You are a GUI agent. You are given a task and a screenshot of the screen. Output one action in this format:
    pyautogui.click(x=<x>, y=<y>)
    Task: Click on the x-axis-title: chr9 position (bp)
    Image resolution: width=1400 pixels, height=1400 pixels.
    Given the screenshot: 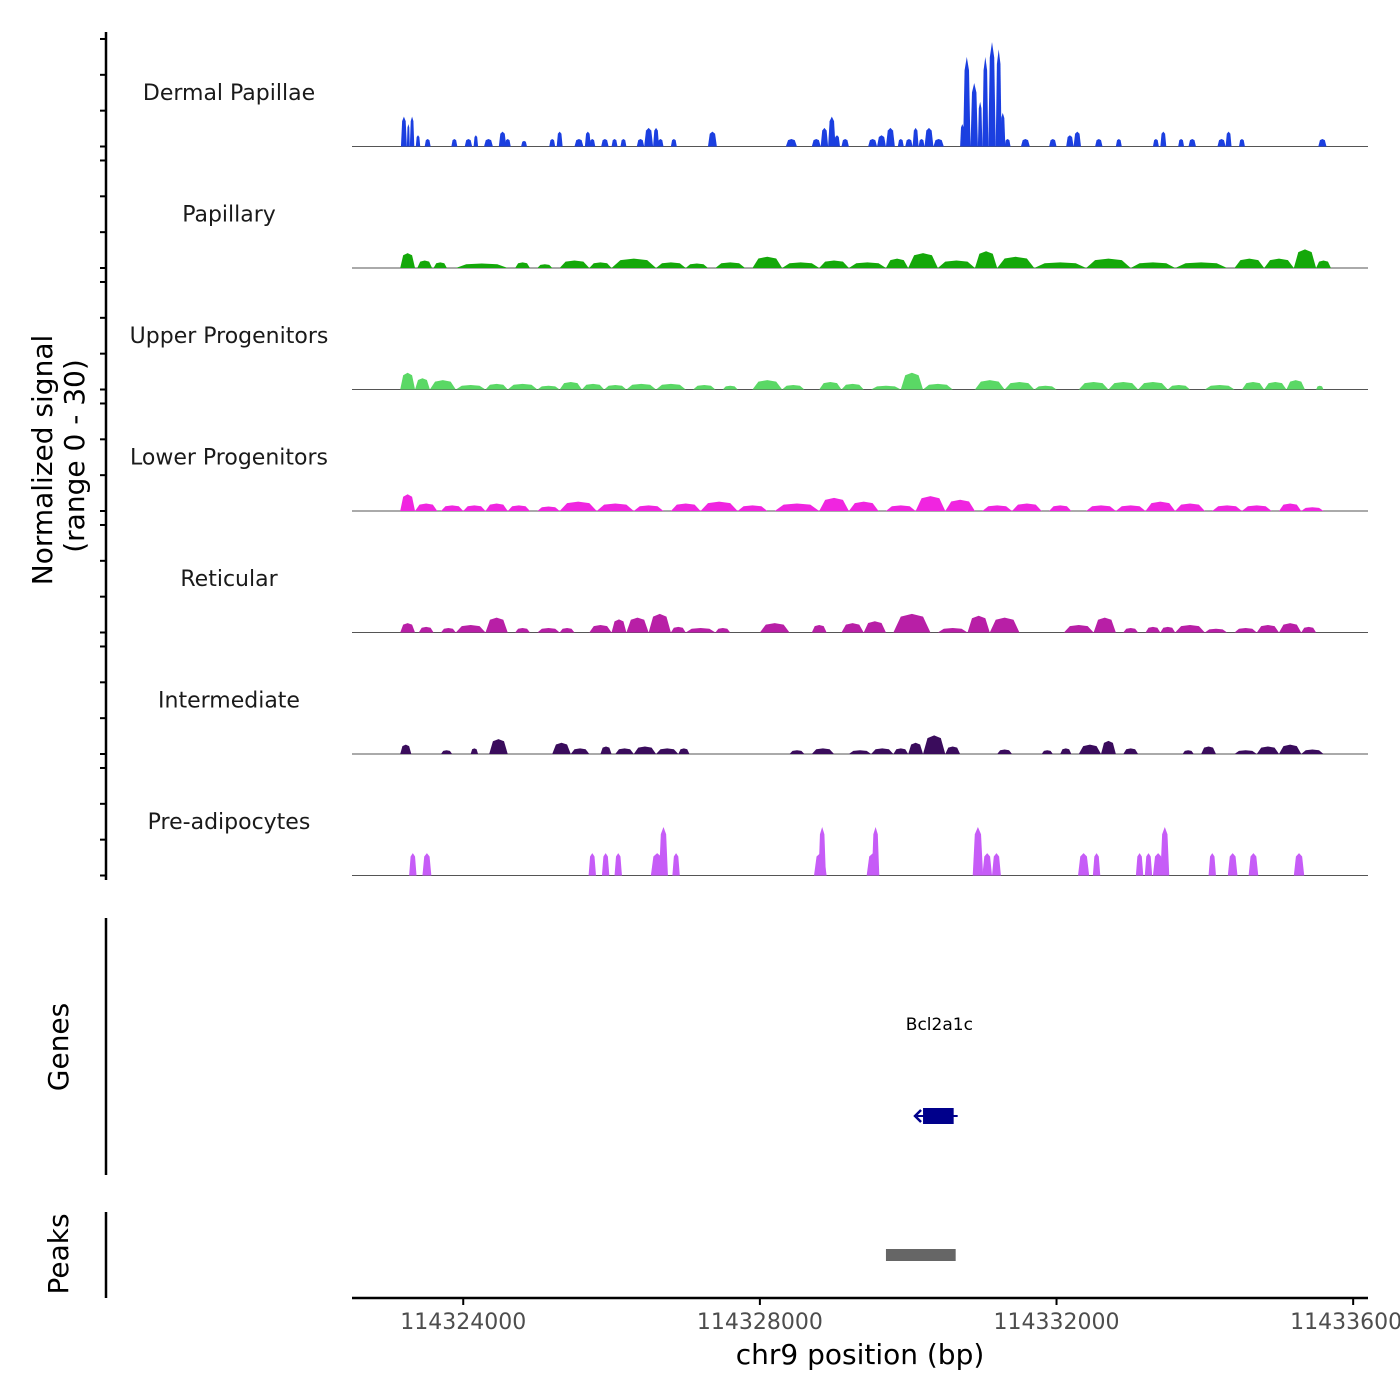 What is the action you would take?
    pyautogui.click(x=860, y=1354)
    